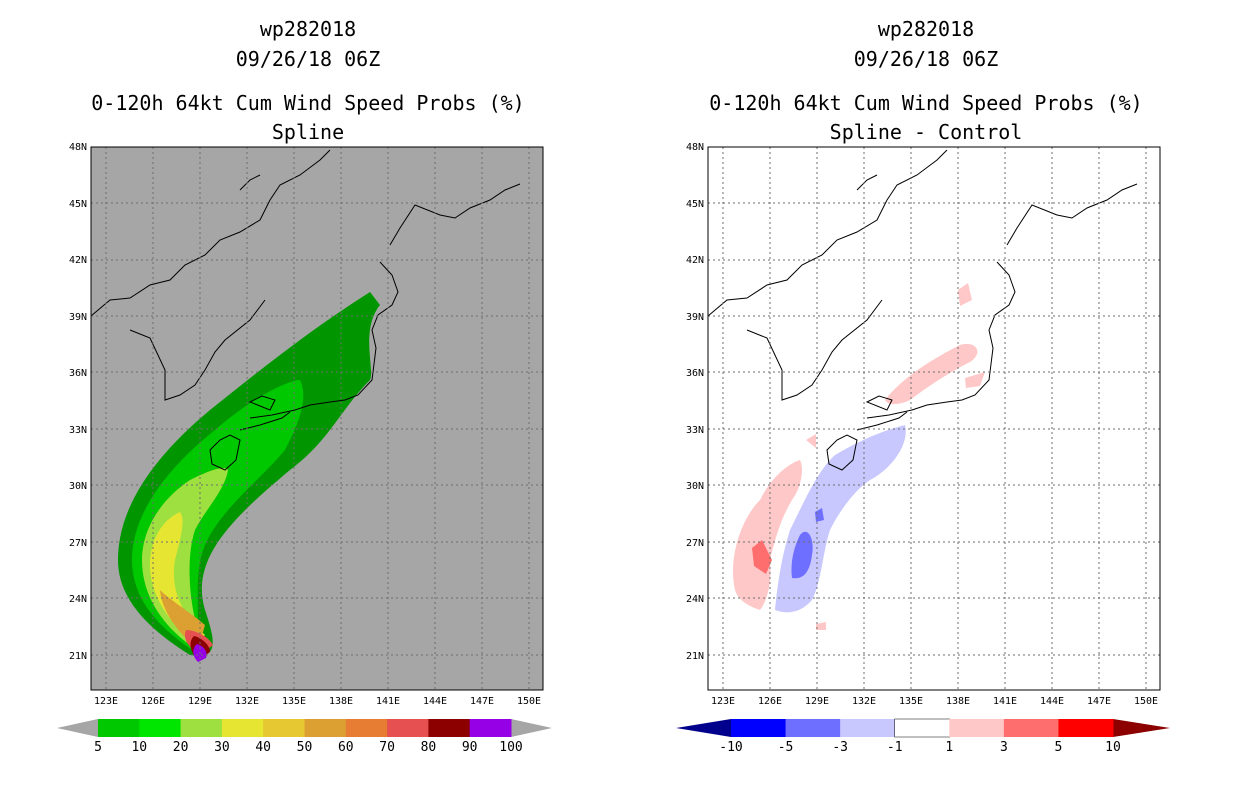 The height and width of the screenshot is (800, 1236). What do you see at coordinates (1059, 747) in the screenshot?
I see `right-colorbar-label: 5` at bounding box center [1059, 747].